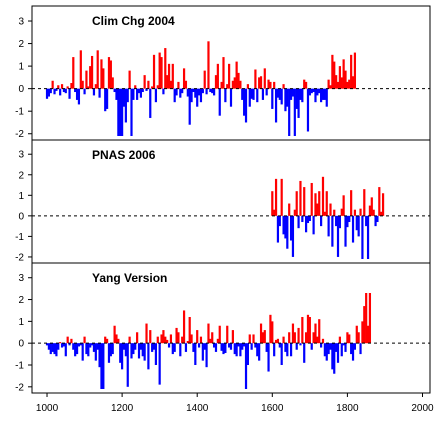 The image size is (440, 427). I want to click on y-tick-label: 1, so click(21, 322).